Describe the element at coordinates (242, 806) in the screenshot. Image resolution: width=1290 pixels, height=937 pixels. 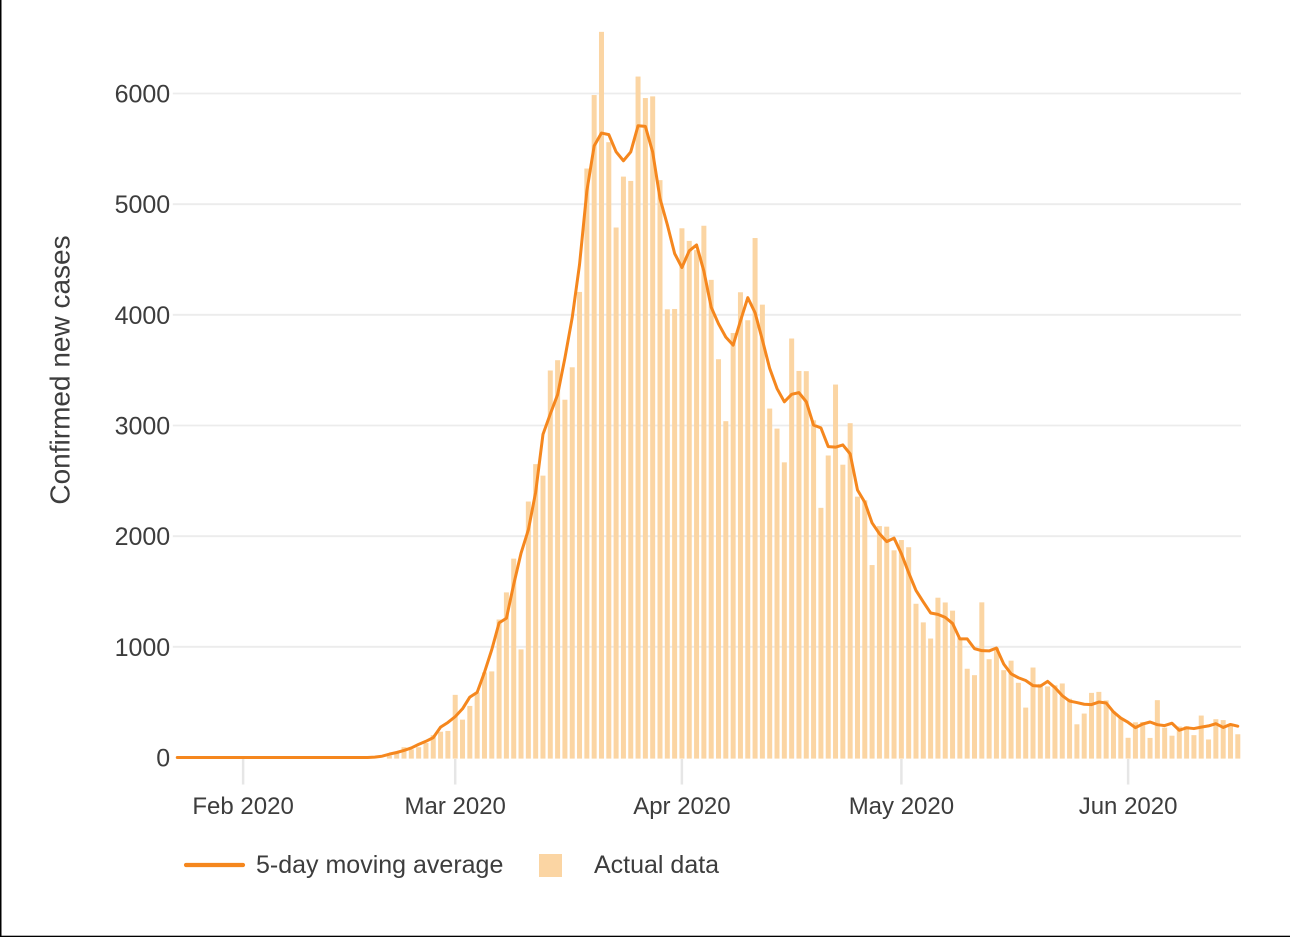
I see `svg-text: Feb 2020` at that location.